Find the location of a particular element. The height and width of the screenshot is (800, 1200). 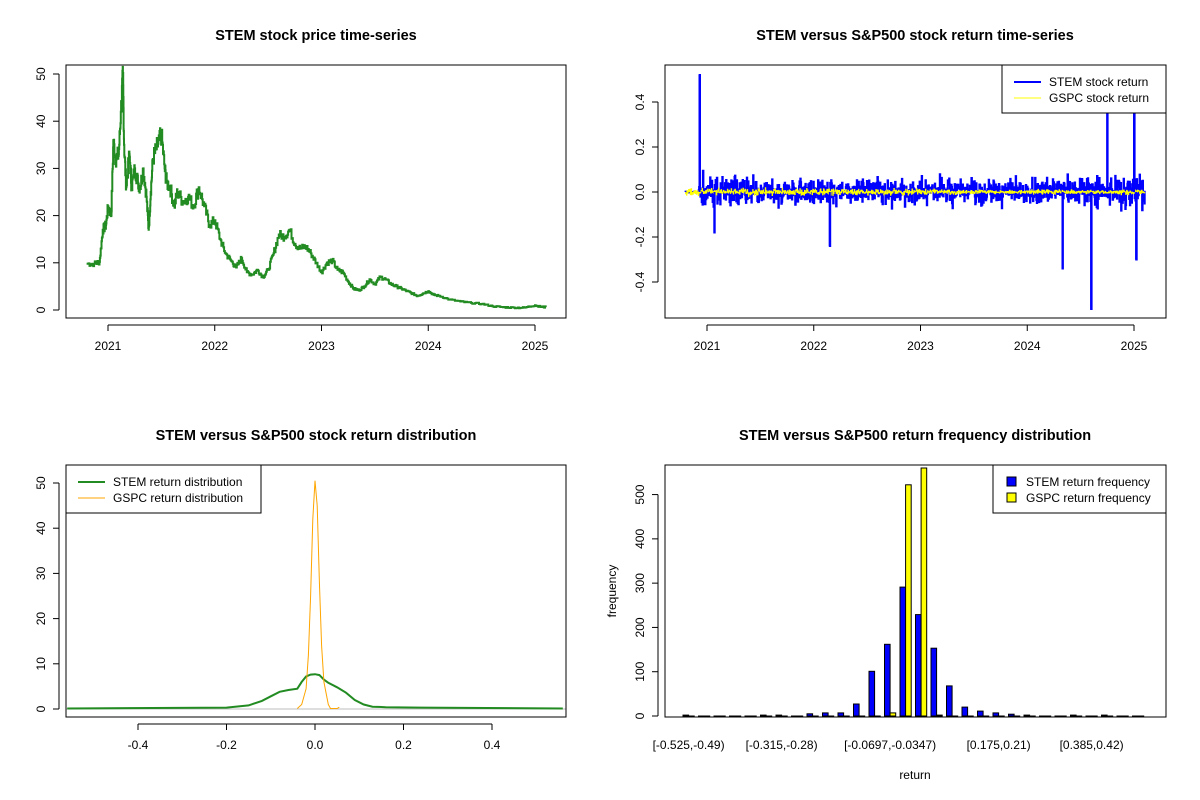

y-tick-label: 0.2 is located at coordinates (640, 146).